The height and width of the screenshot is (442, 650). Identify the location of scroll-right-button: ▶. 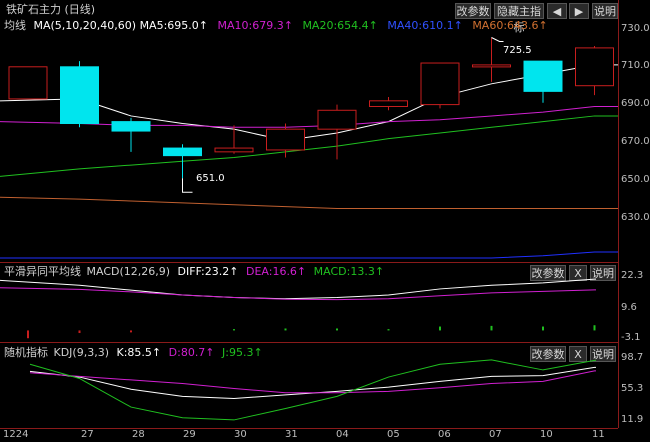
(579, 11).